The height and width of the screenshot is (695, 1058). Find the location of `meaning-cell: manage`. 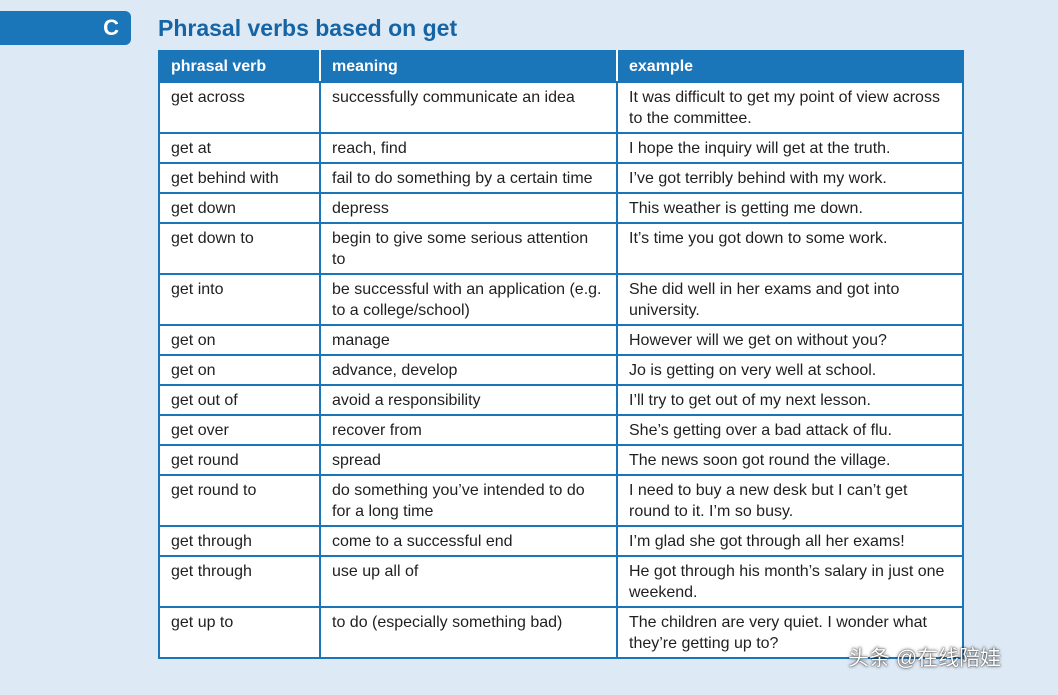

meaning-cell: manage is located at coordinates (468, 340).